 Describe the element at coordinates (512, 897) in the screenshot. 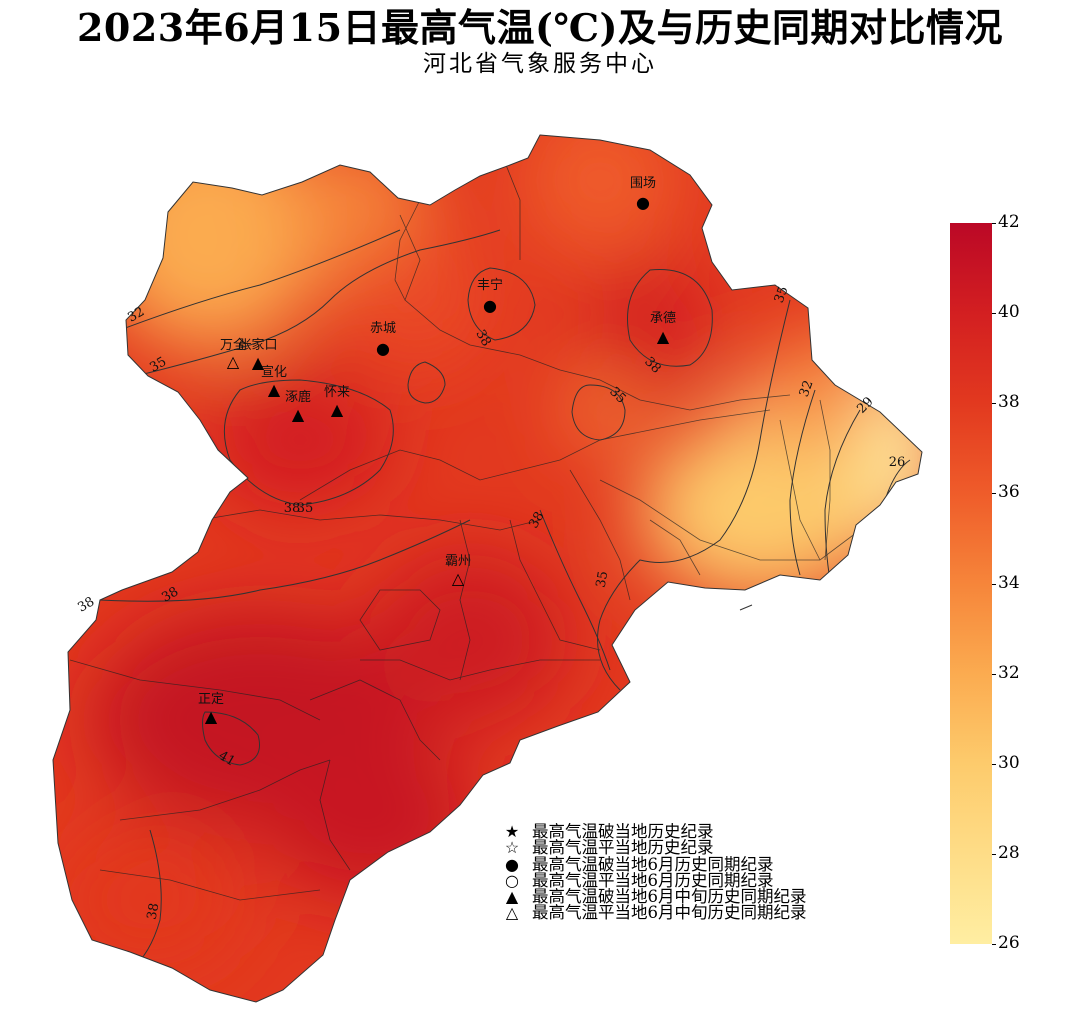

I see `legend-symbol: ▲` at that location.